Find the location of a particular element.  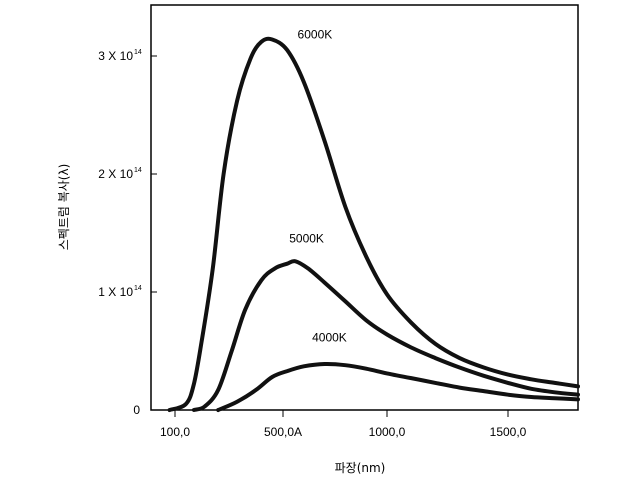

series-curve-4000k is located at coordinates (398, 386).